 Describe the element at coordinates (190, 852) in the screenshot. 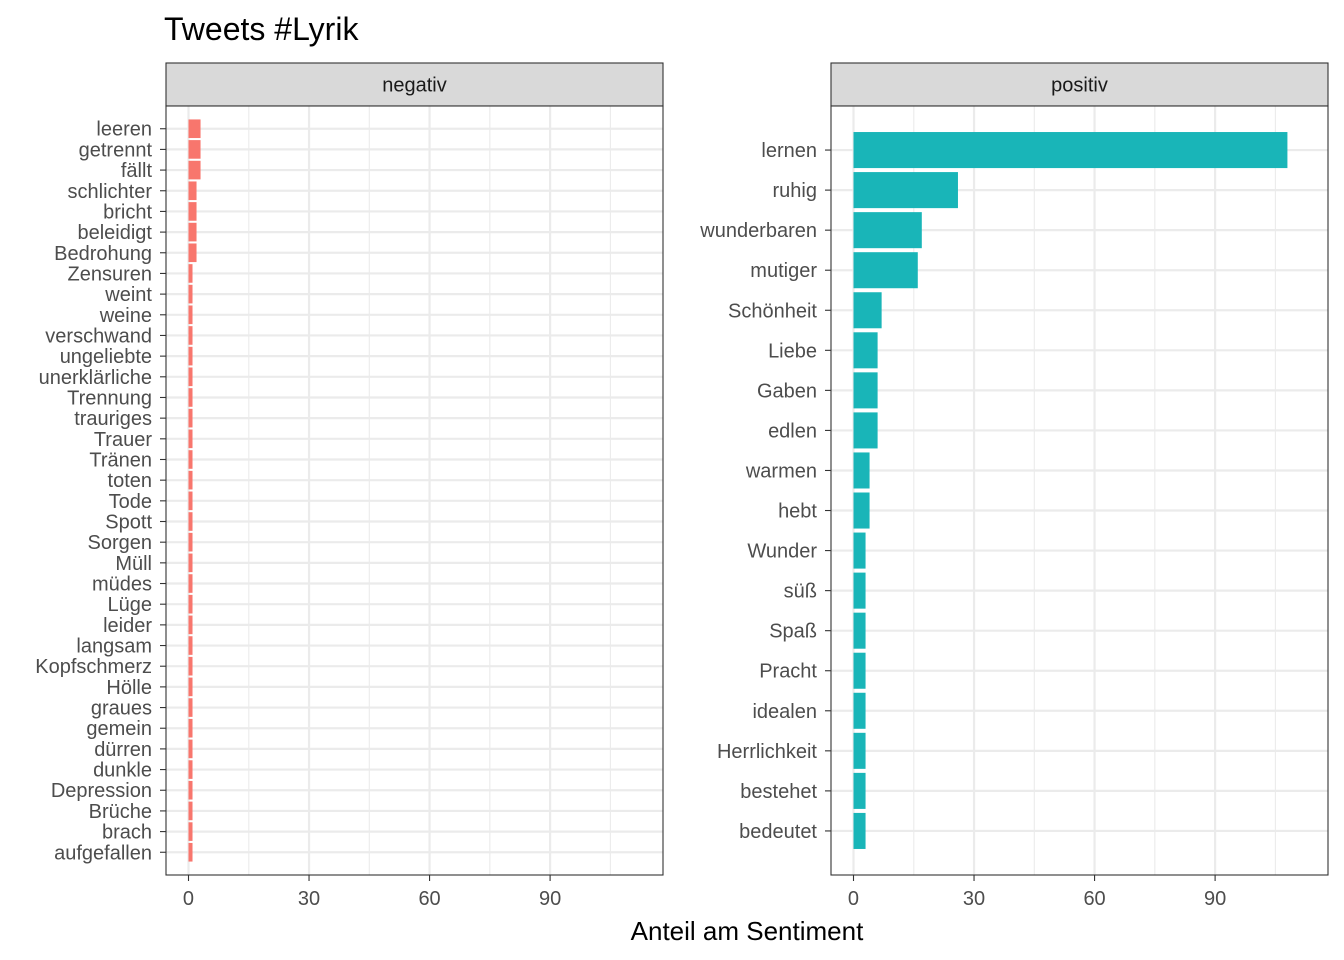

I see `bar-aufgefallen` at that location.